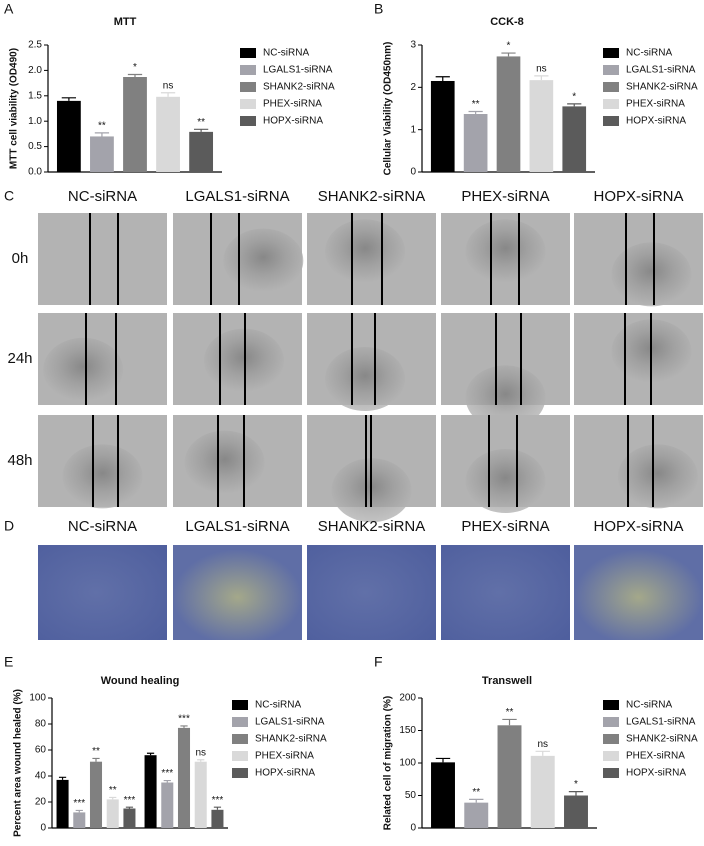  I want to click on y-tick-label: 200, so click(407, 698).